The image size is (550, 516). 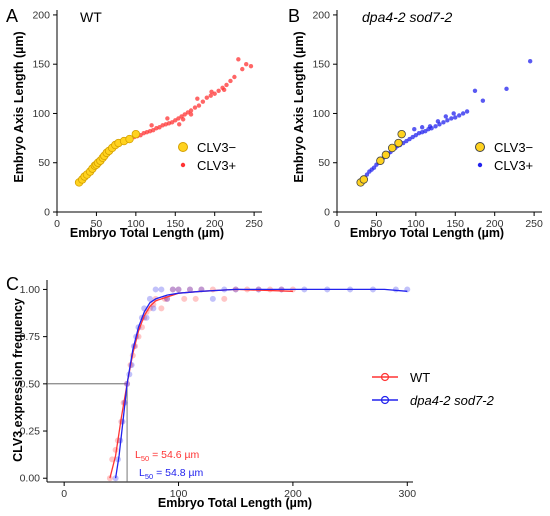 What do you see at coordinates (416, 224) in the screenshot?
I see `chart-b-x-tick-label: 100` at bounding box center [416, 224].